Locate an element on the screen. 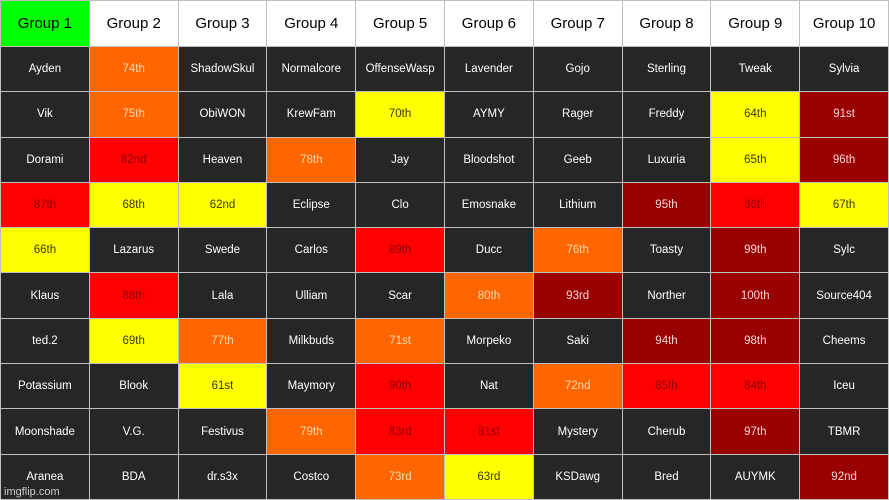 The height and width of the screenshot is (500, 889). grid-cell-r3-c10: 96th is located at coordinates (844, 159).